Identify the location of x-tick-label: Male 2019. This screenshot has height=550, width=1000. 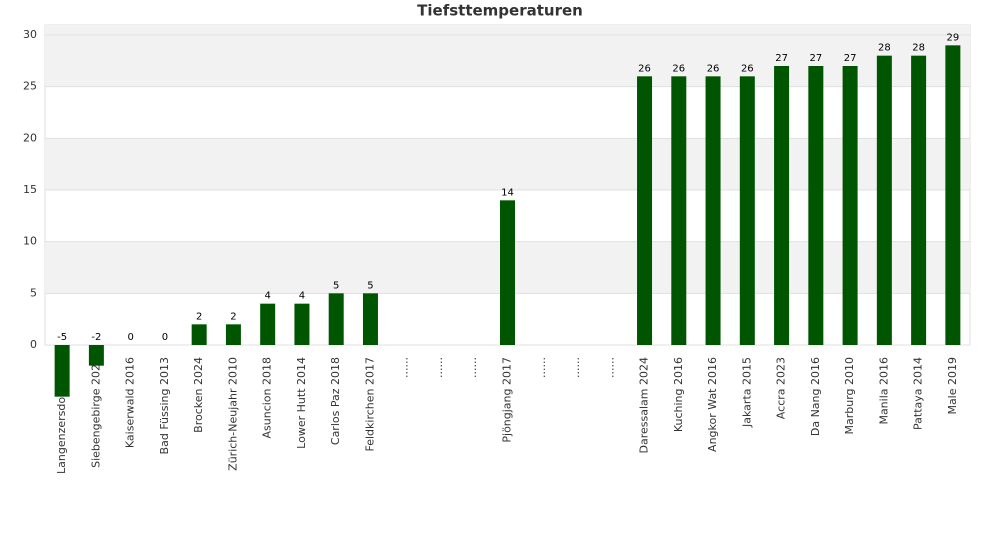
(952, 386).